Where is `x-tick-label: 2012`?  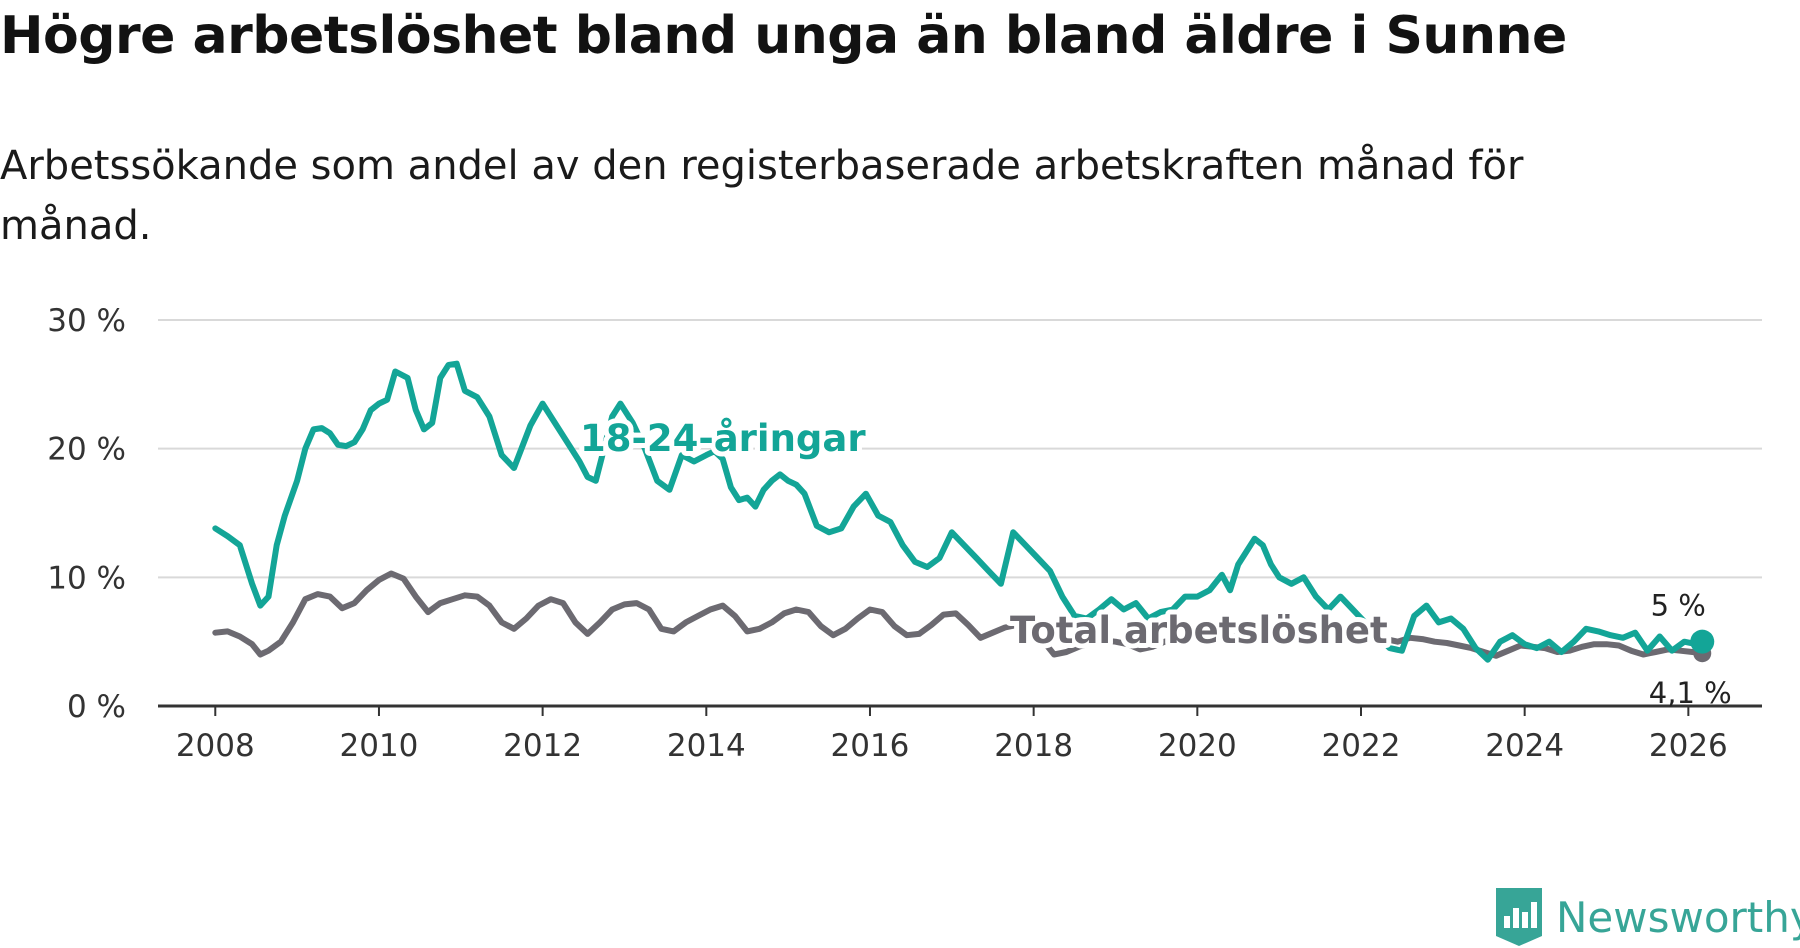
x-tick-label: 2012 is located at coordinates (542, 746).